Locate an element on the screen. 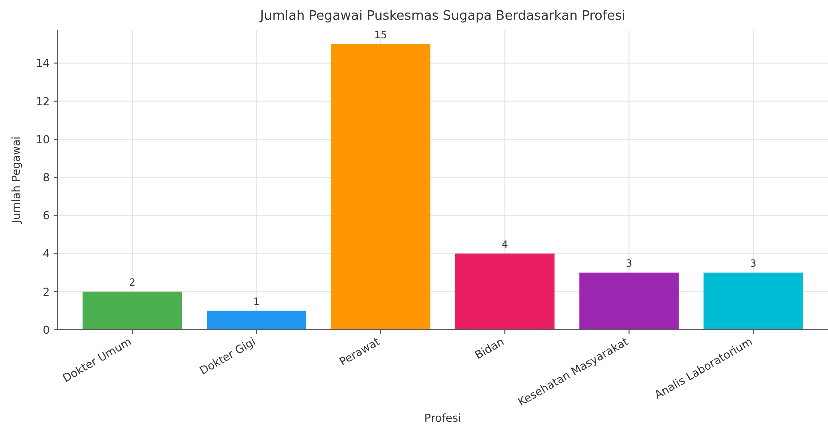 Image resolution: width=828 pixels, height=427 pixels. y-tick-label: 4 is located at coordinates (46, 254).